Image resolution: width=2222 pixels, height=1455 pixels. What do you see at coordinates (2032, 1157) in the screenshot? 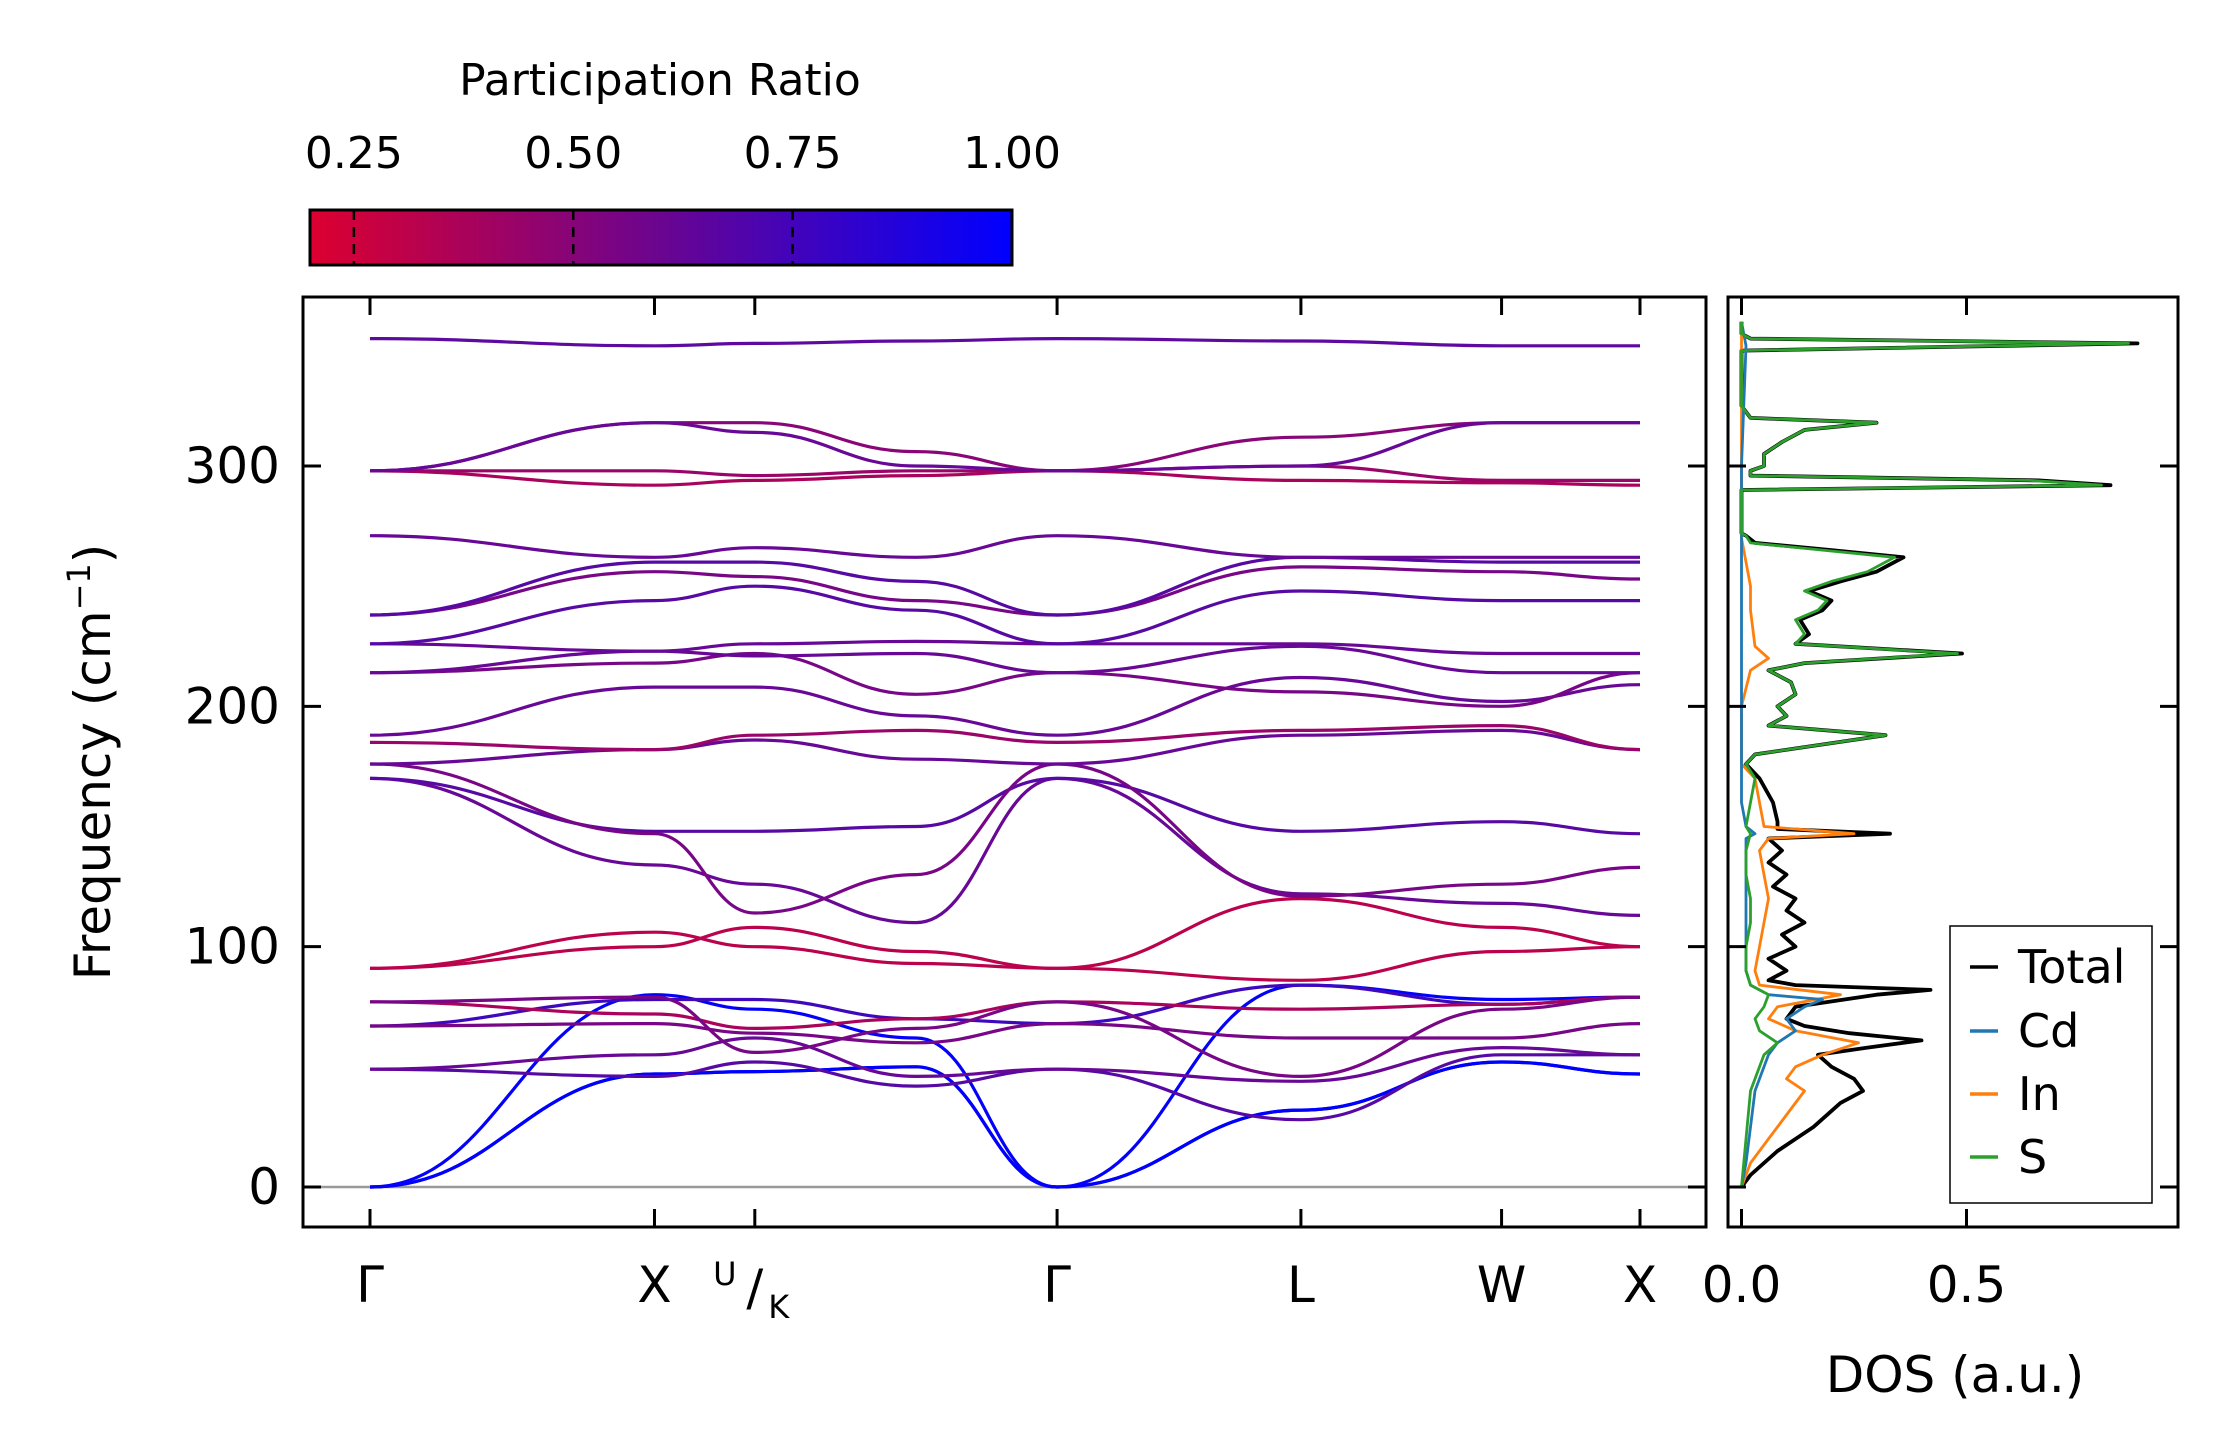
I see `legend-label-s: S` at bounding box center [2032, 1157].